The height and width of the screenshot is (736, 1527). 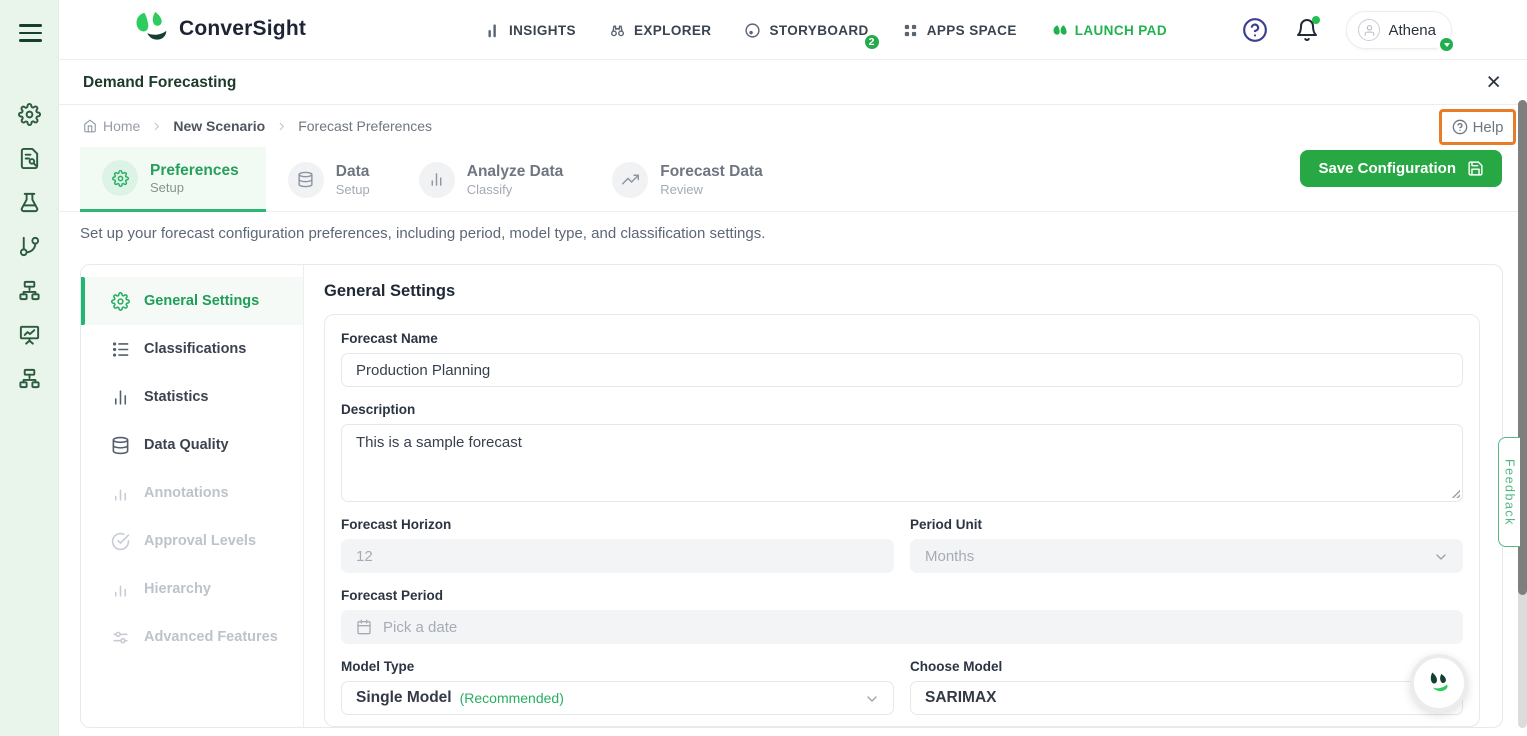 I want to click on forecast-name-input, so click(x=902, y=370).